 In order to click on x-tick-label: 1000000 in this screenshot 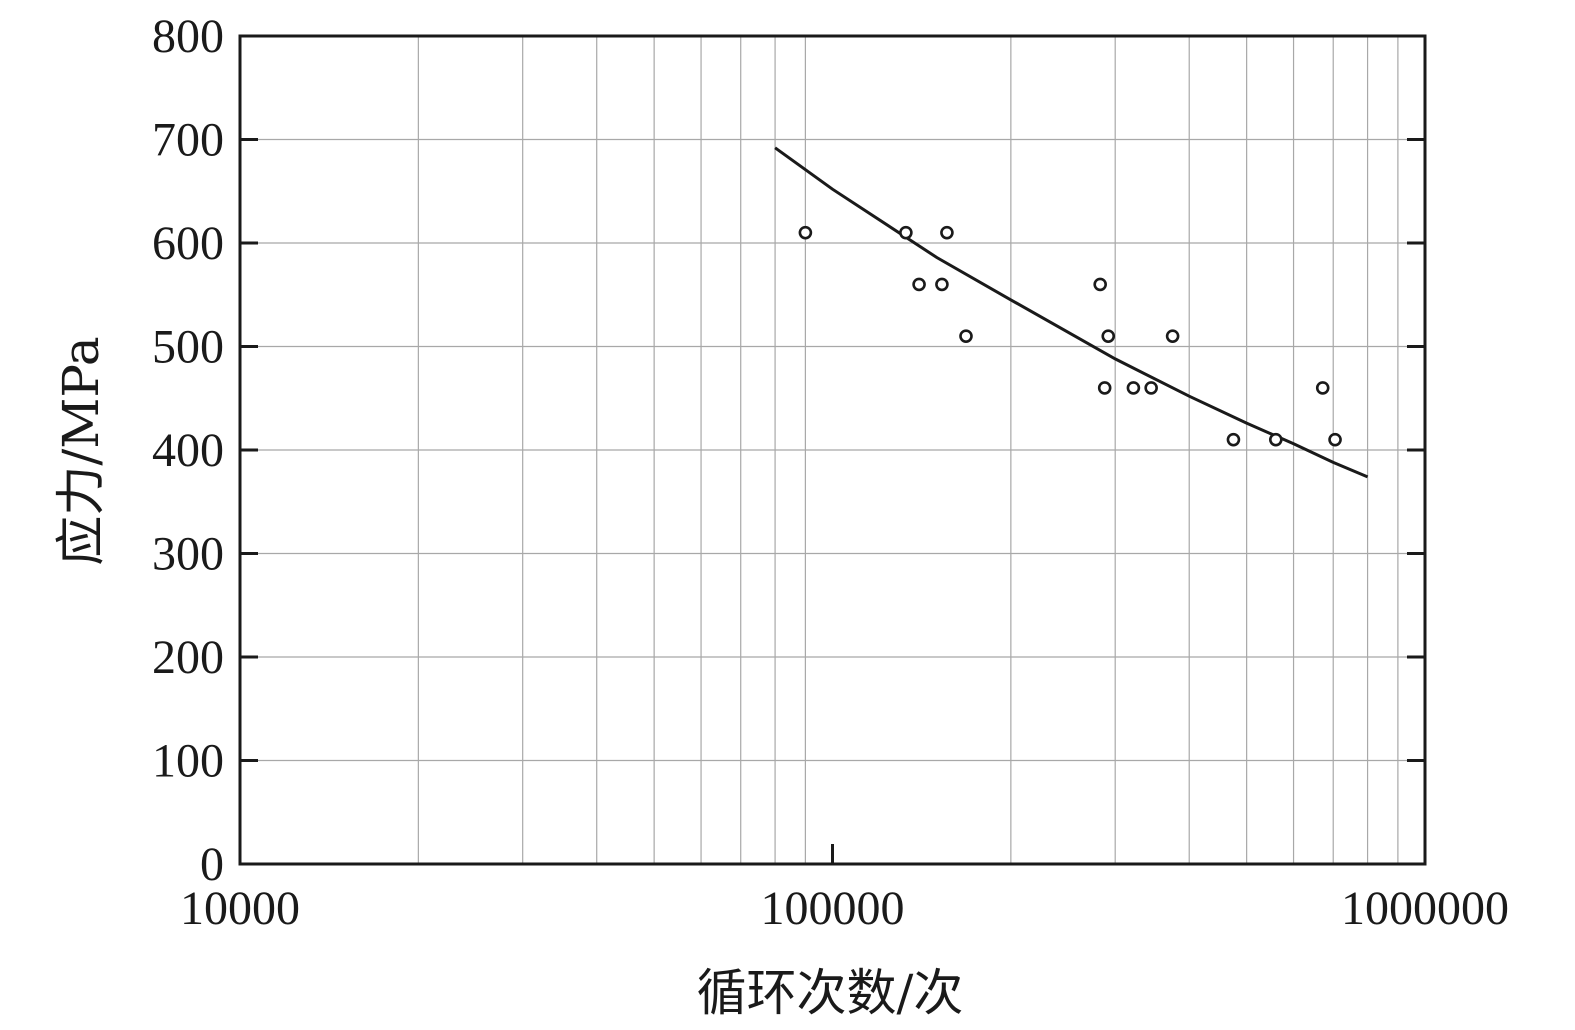, I will do `click(1425, 908)`.